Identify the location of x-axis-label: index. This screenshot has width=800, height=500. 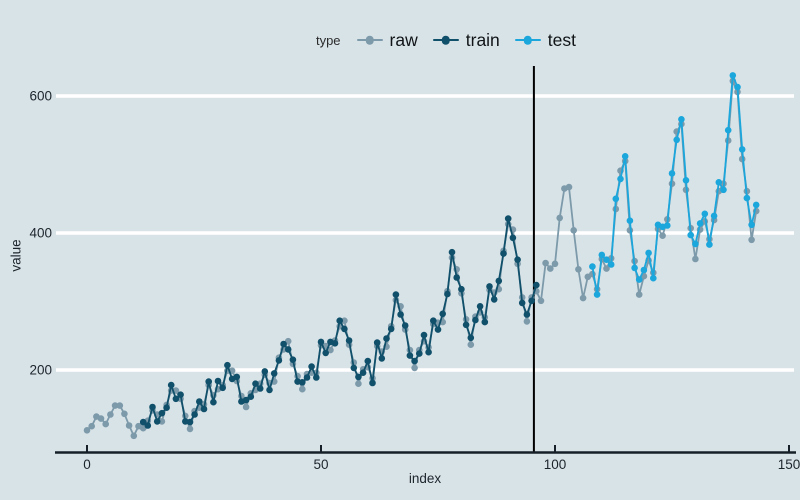
(425, 478).